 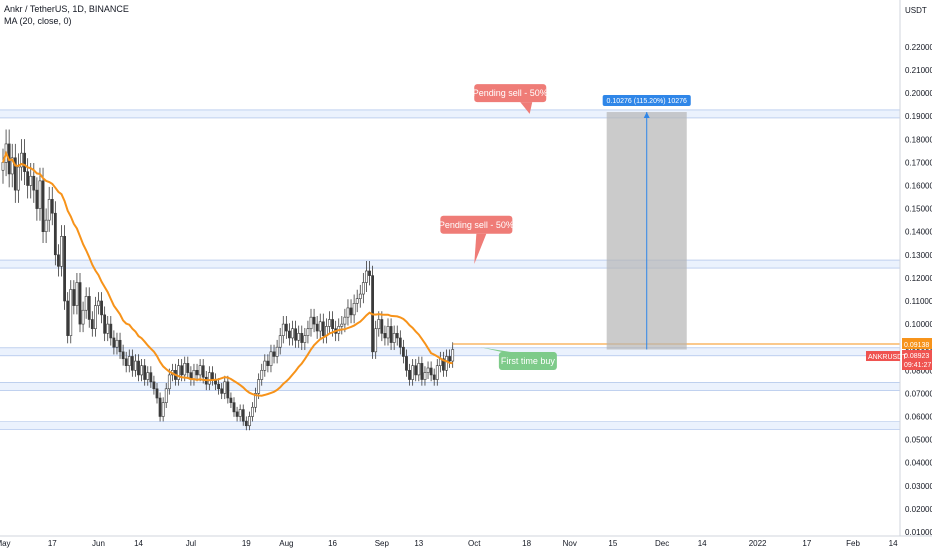 What do you see at coordinates (918, 301) in the screenshot?
I see `y-tick-label: 0.11000` at bounding box center [918, 301].